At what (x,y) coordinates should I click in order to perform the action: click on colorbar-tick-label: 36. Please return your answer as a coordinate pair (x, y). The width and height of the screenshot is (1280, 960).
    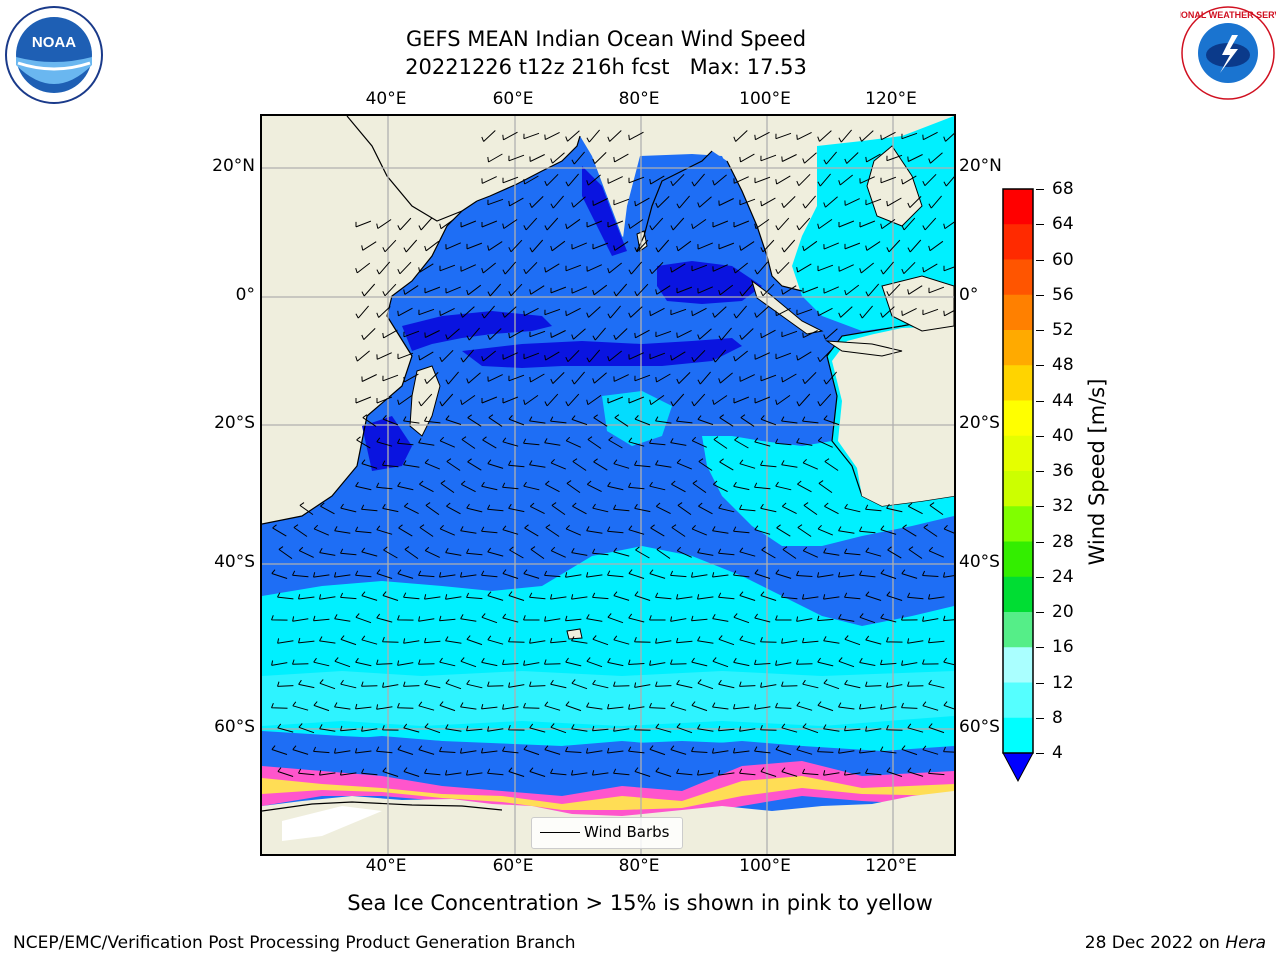
    Looking at the image, I should click on (1063, 471).